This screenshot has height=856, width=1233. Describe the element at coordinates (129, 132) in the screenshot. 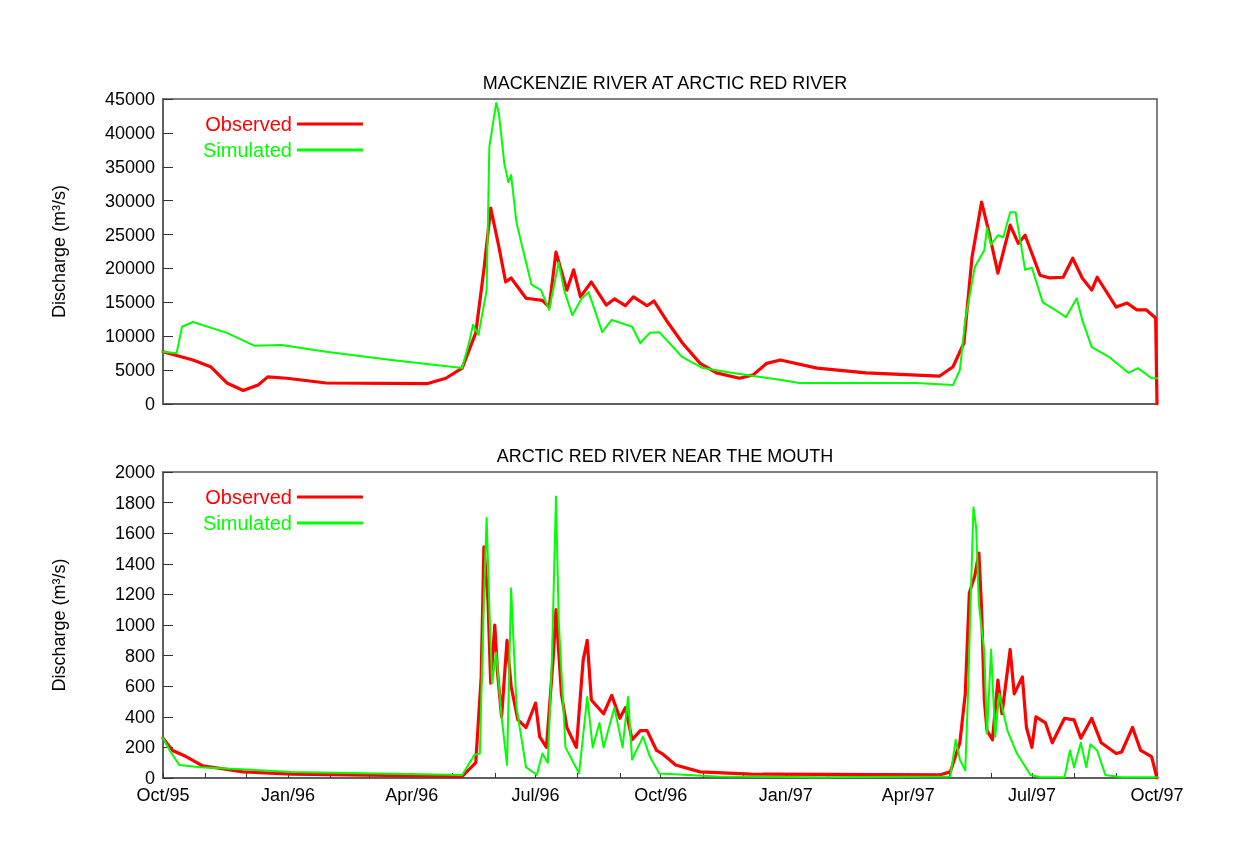

I see `y-tick-label: 40000` at that location.